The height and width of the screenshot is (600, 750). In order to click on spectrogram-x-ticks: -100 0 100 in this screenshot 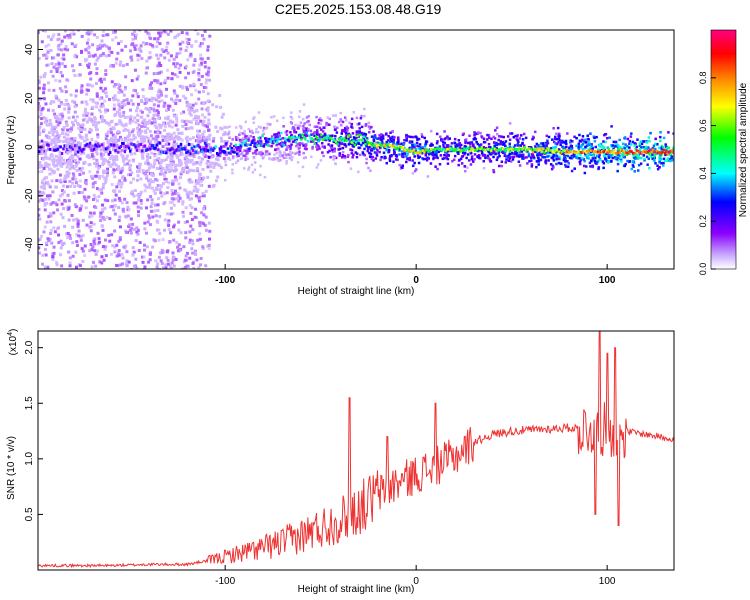, I will do `click(415, 275)`.